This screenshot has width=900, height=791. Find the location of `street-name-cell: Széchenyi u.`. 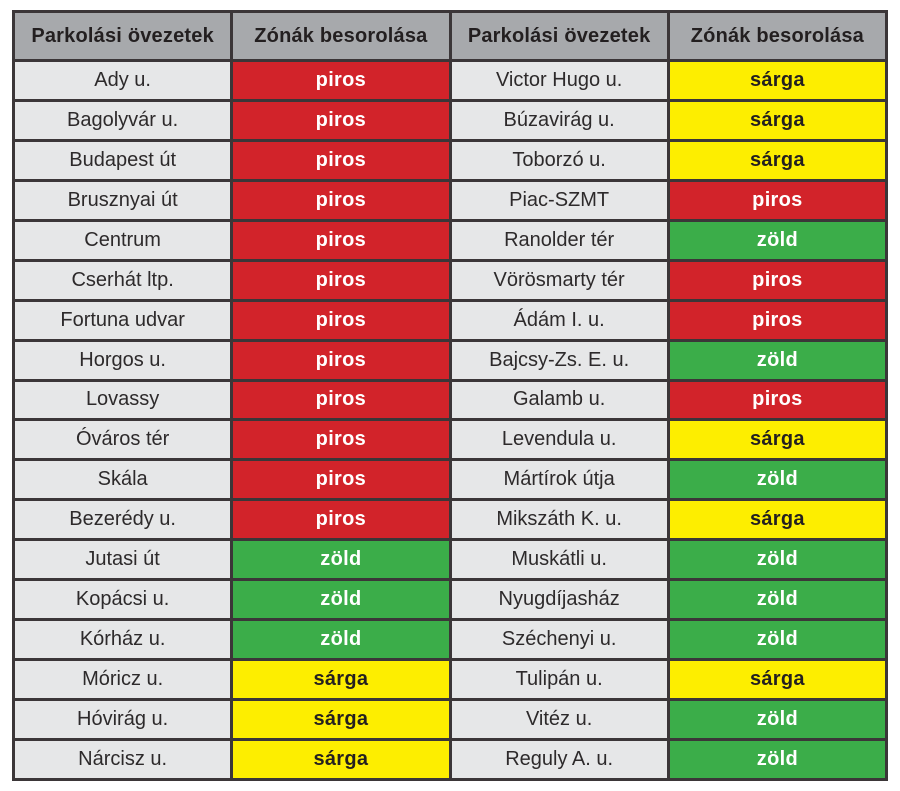

street-name-cell: Széchenyi u. is located at coordinates (559, 640).